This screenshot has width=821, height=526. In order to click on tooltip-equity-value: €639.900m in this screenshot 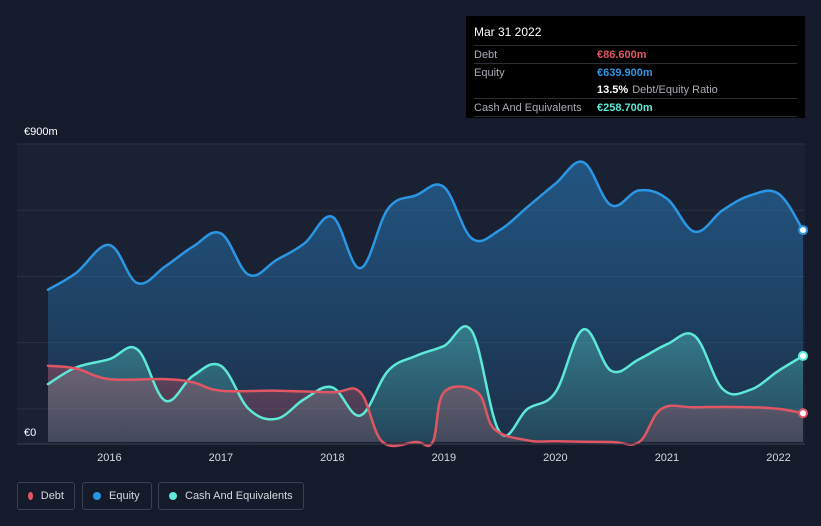, I will do `click(625, 72)`.